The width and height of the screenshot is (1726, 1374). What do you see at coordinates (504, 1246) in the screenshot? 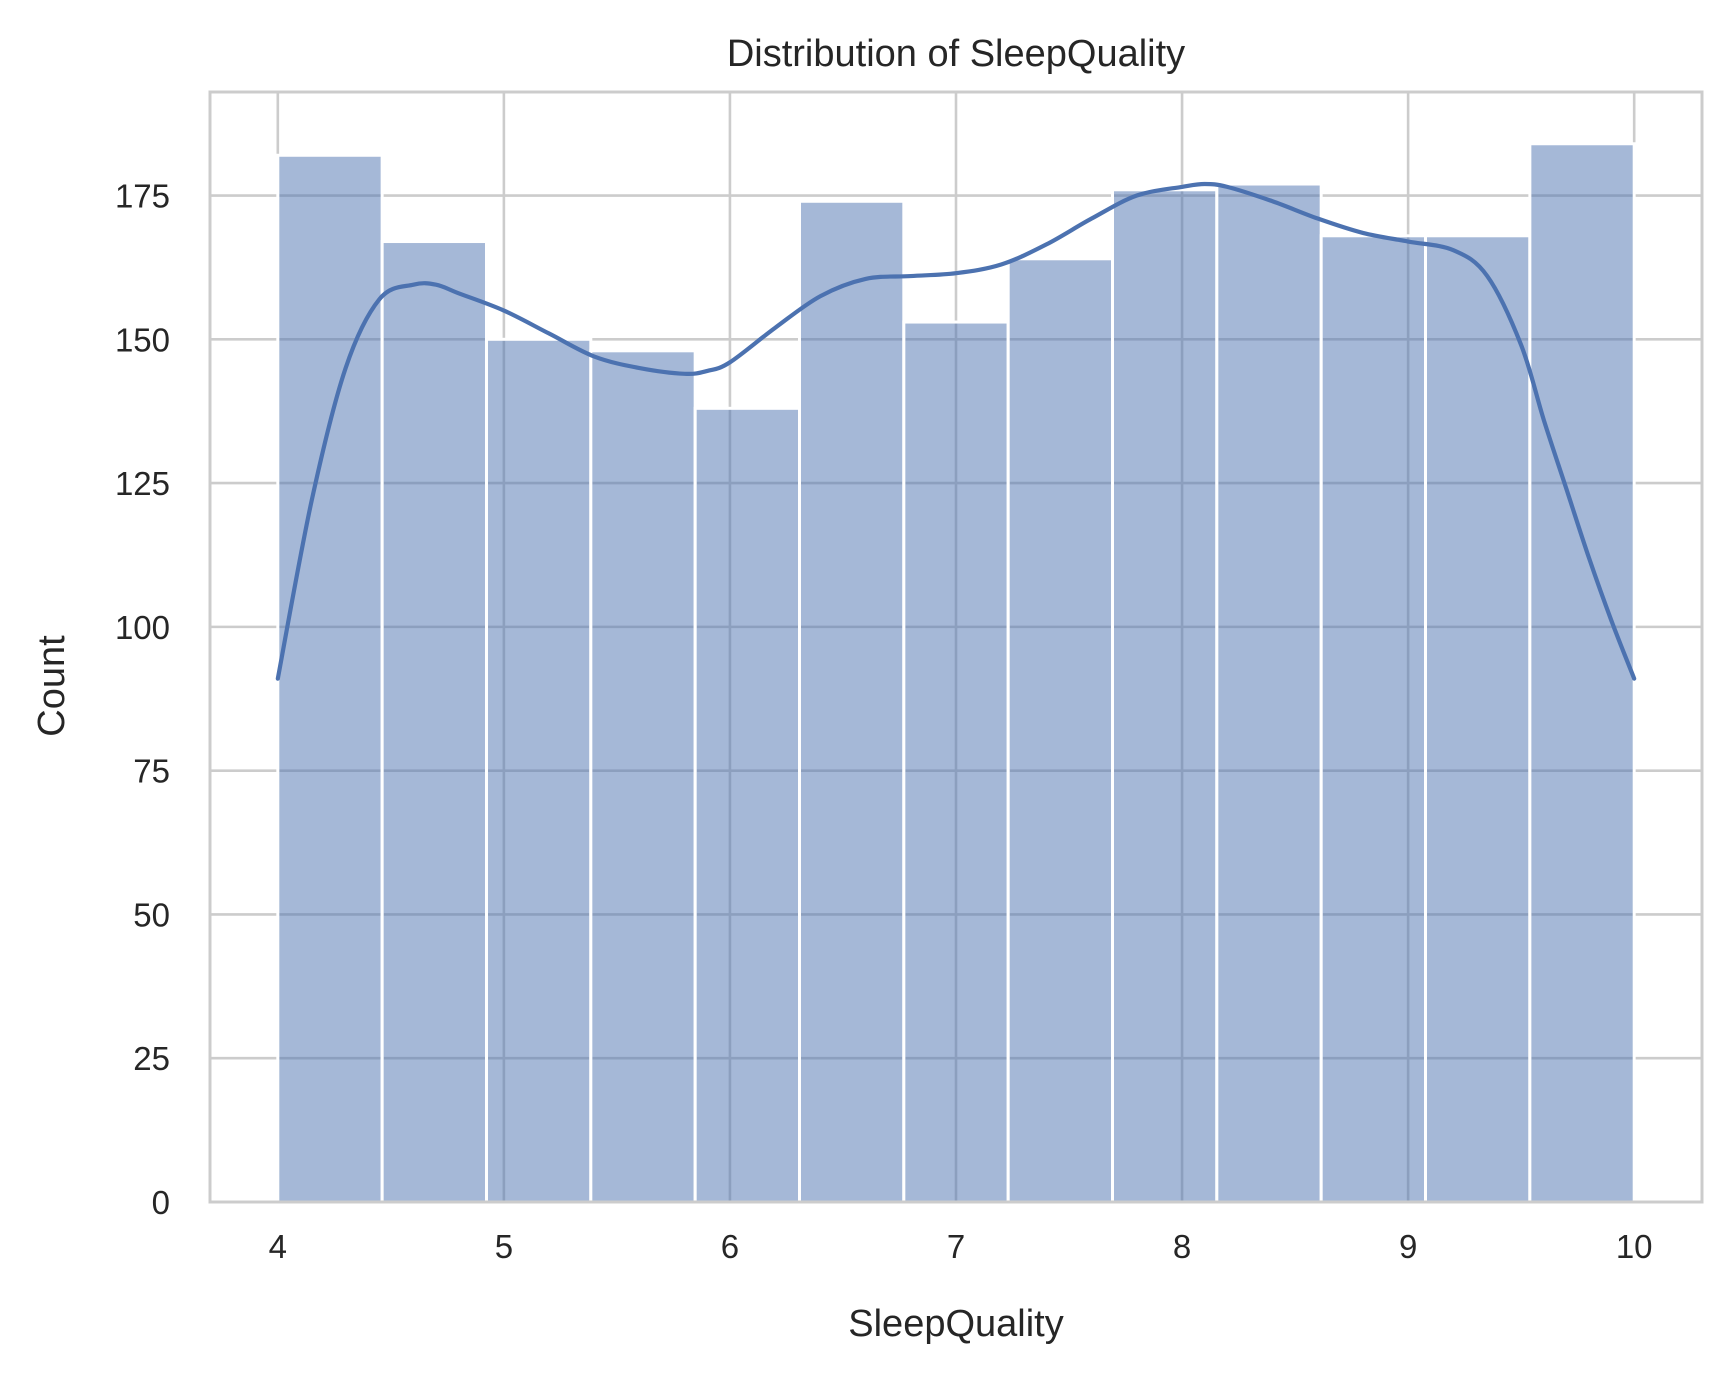
I see `x-tick-label-1: 5` at bounding box center [504, 1246].